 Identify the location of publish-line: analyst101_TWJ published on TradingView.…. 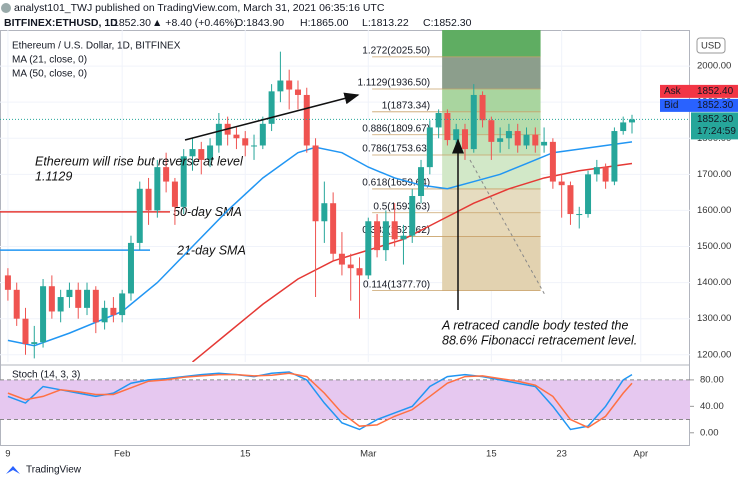
(199, 8).